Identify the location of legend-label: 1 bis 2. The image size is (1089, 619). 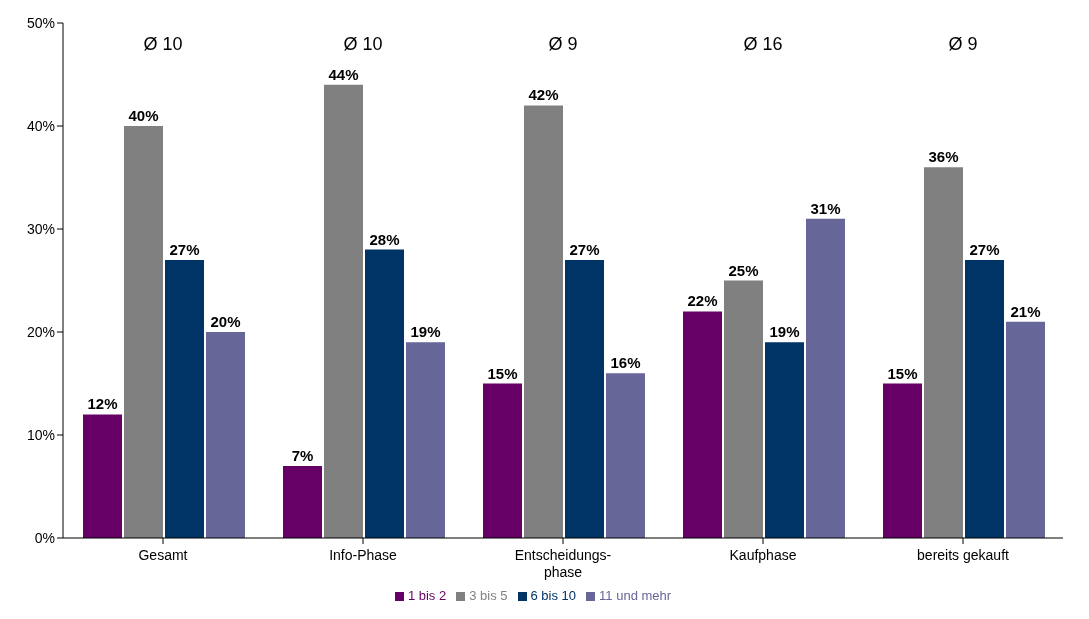
(427, 595).